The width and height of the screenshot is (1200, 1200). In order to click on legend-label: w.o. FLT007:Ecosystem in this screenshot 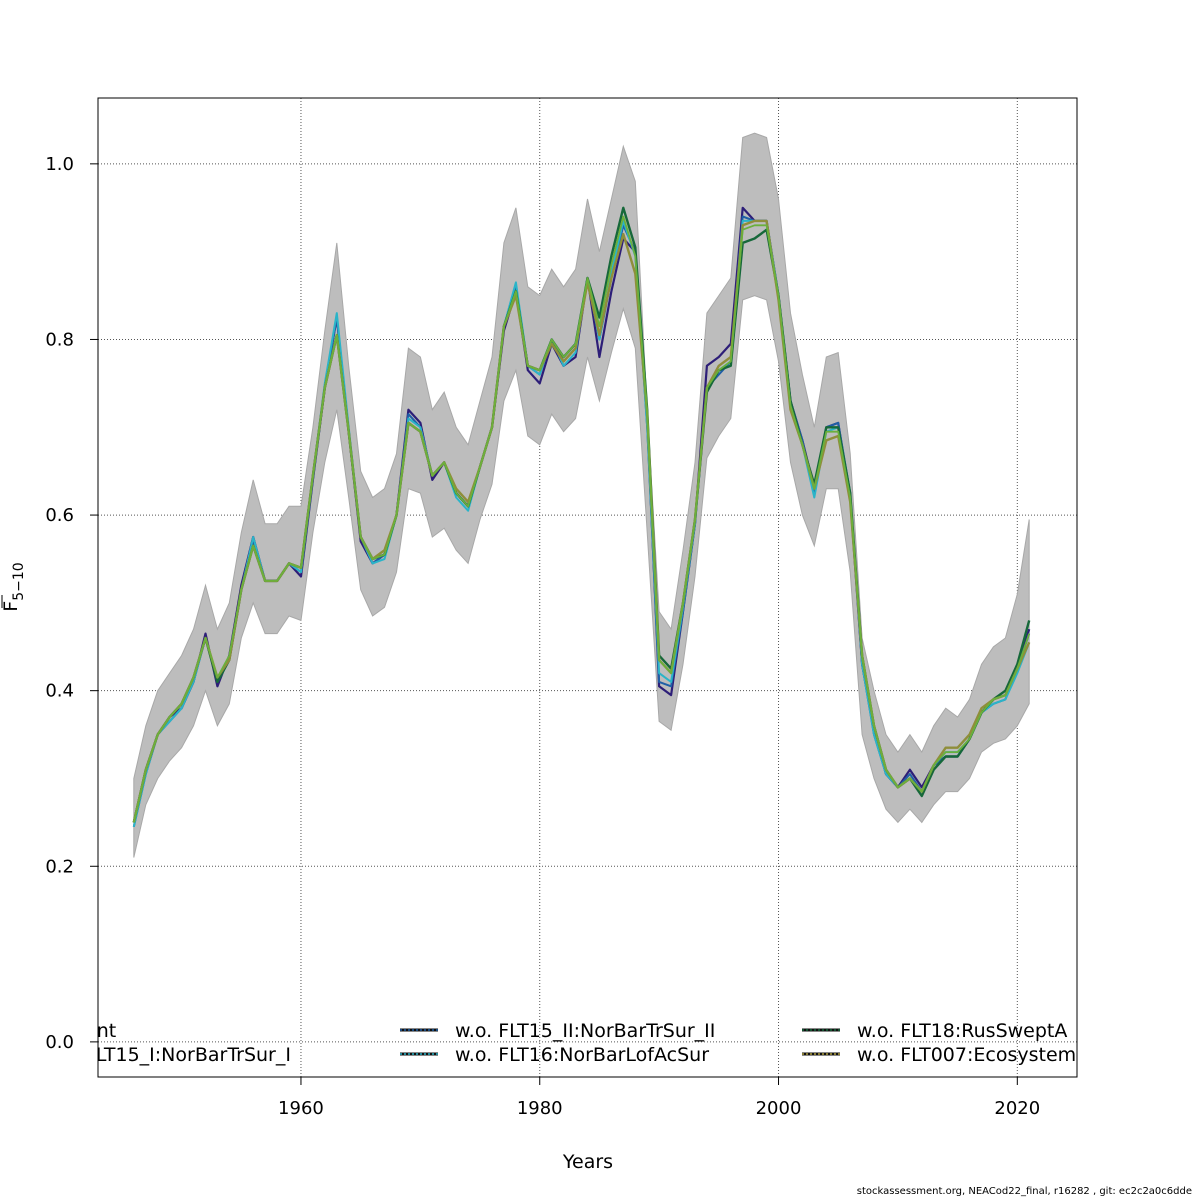, I will do `click(966, 1055)`.